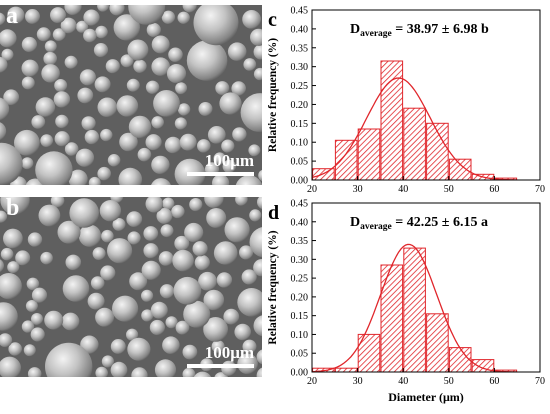  Describe the element at coordinates (355, 29) in the screenshot. I see `title-symbol: D` at that location.